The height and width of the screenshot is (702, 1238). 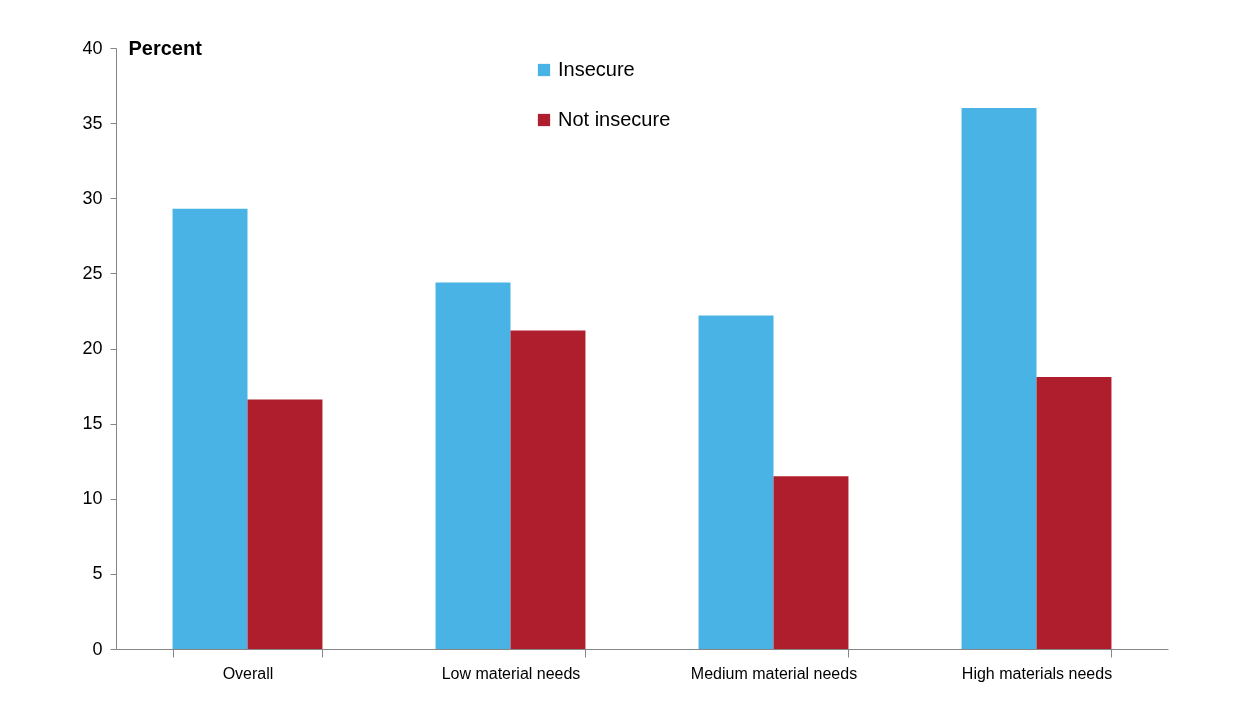 I want to click on y-tick-label: 15, so click(x=92, y=423).